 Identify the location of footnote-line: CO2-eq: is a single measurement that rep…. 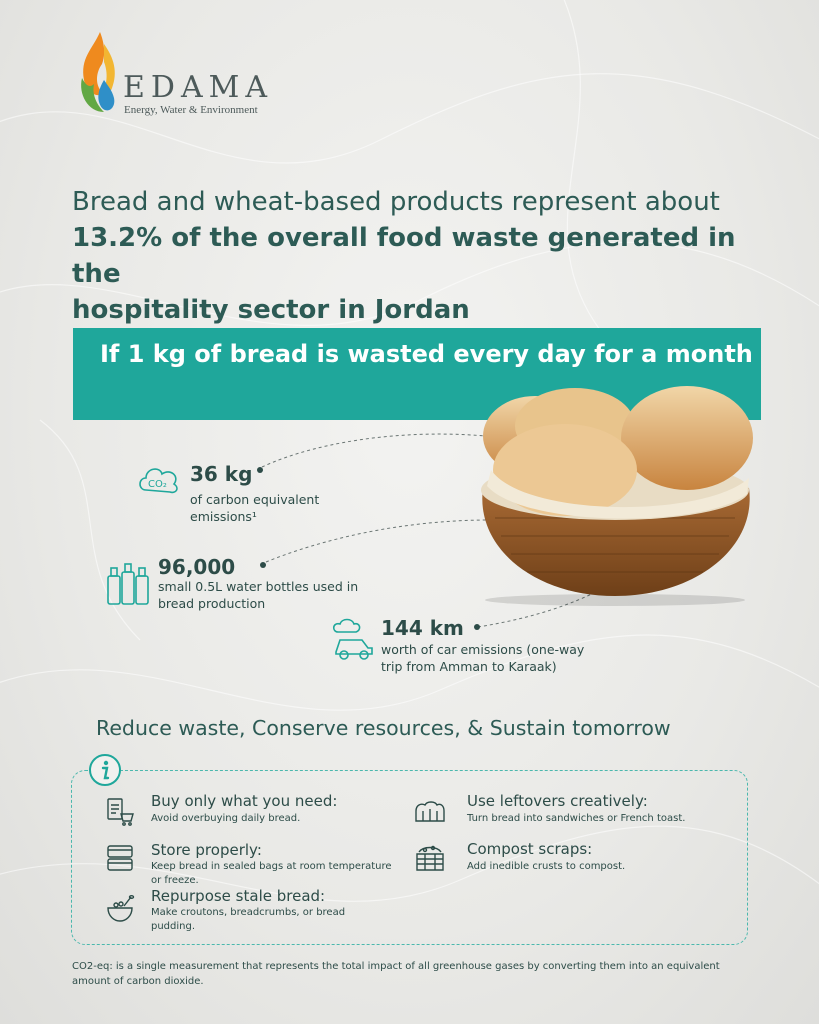
(396, 966).